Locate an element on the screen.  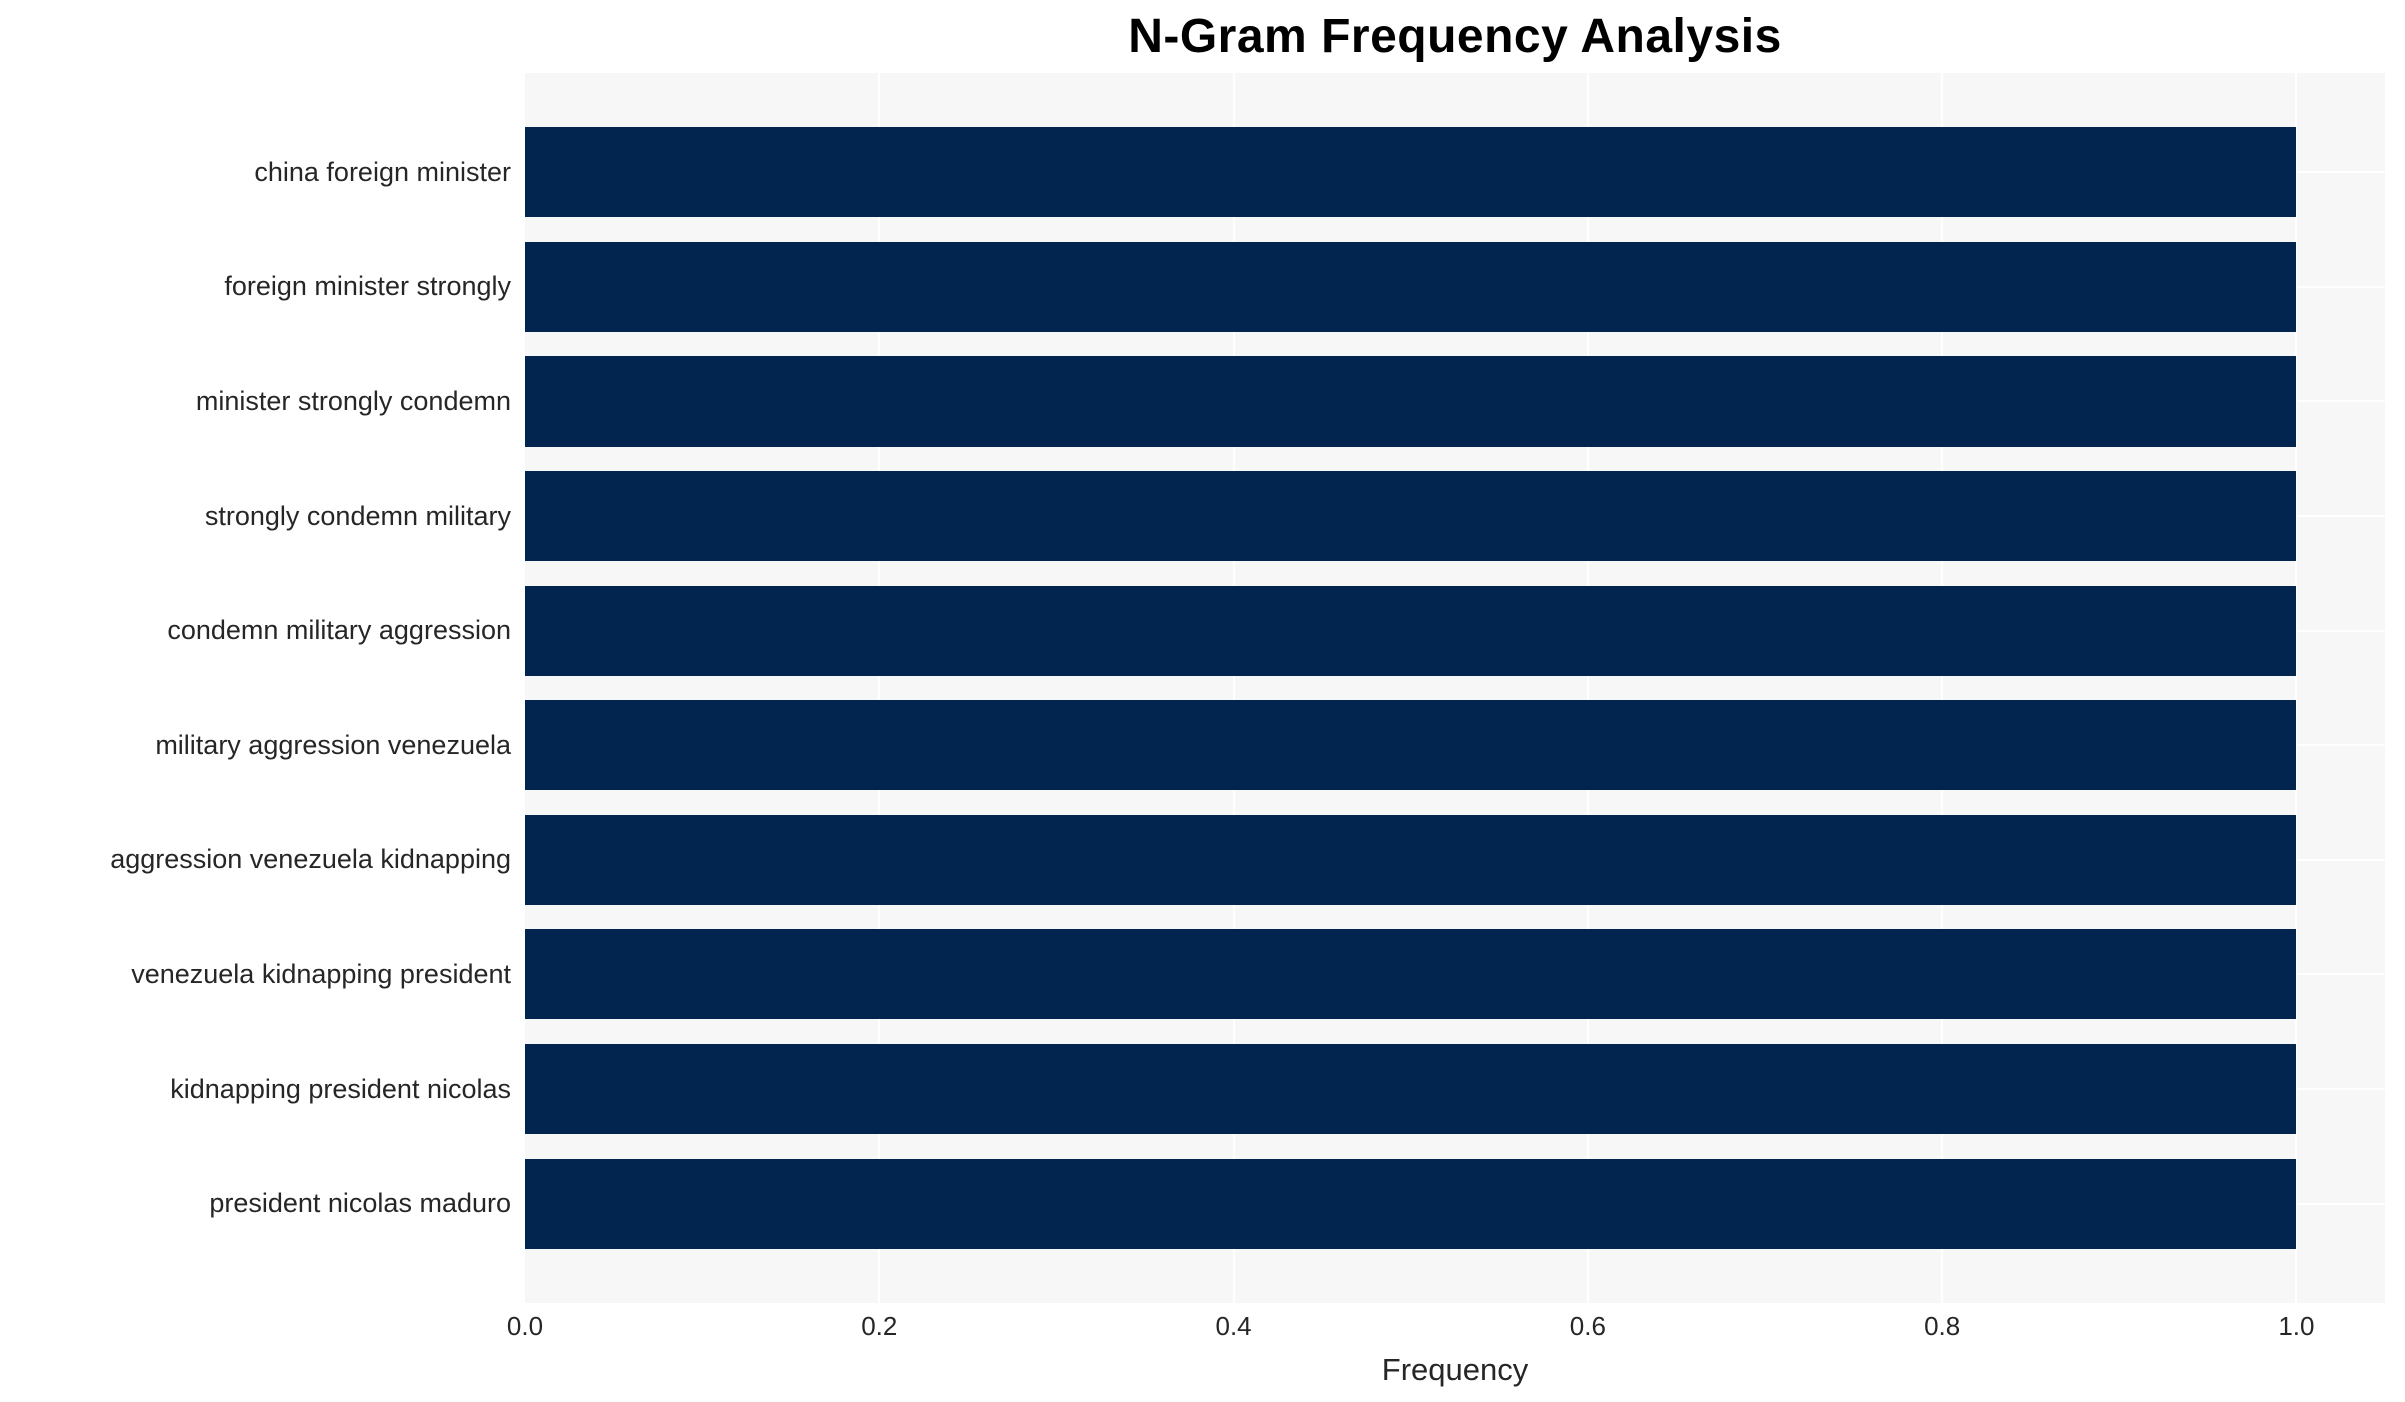
x-tick-label: 0.6 is located at coordinates (1587, 1326).